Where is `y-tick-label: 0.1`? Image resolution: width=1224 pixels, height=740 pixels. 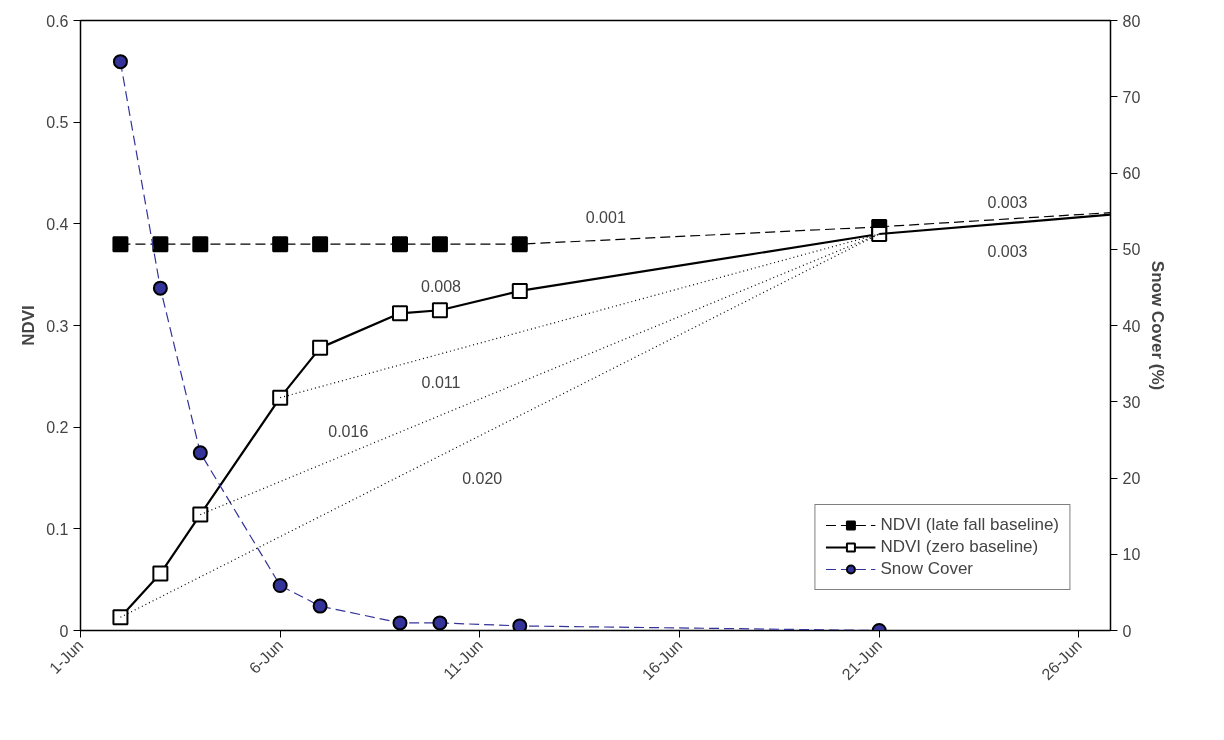 y-tick-label: 0.1 is located at coordinates (57, 529).